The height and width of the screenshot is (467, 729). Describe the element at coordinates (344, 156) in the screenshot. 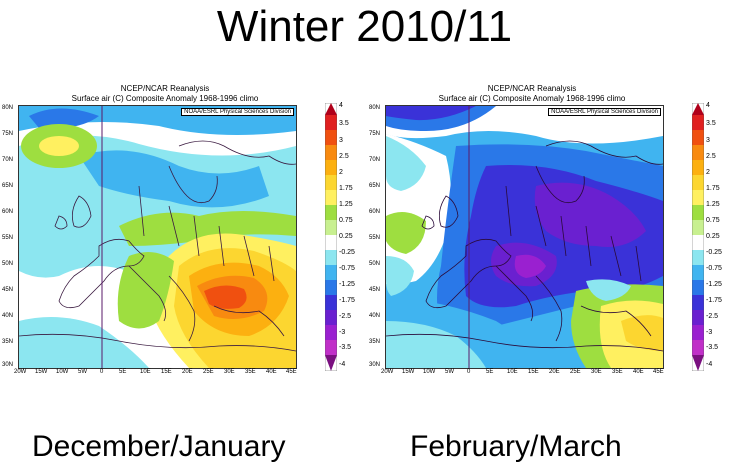

I see `colorbar-tick-label: 2.5` at that location.